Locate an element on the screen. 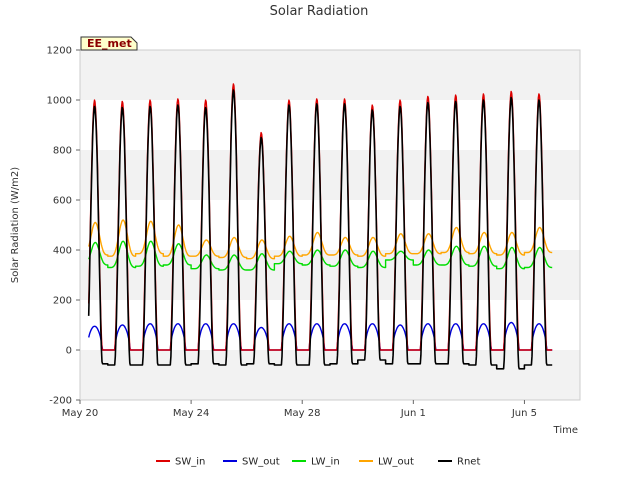 This screenshot has height=480, width=640. y-axis-title: Solar Radiation (W/m2) is located at coordinates (15, 225).